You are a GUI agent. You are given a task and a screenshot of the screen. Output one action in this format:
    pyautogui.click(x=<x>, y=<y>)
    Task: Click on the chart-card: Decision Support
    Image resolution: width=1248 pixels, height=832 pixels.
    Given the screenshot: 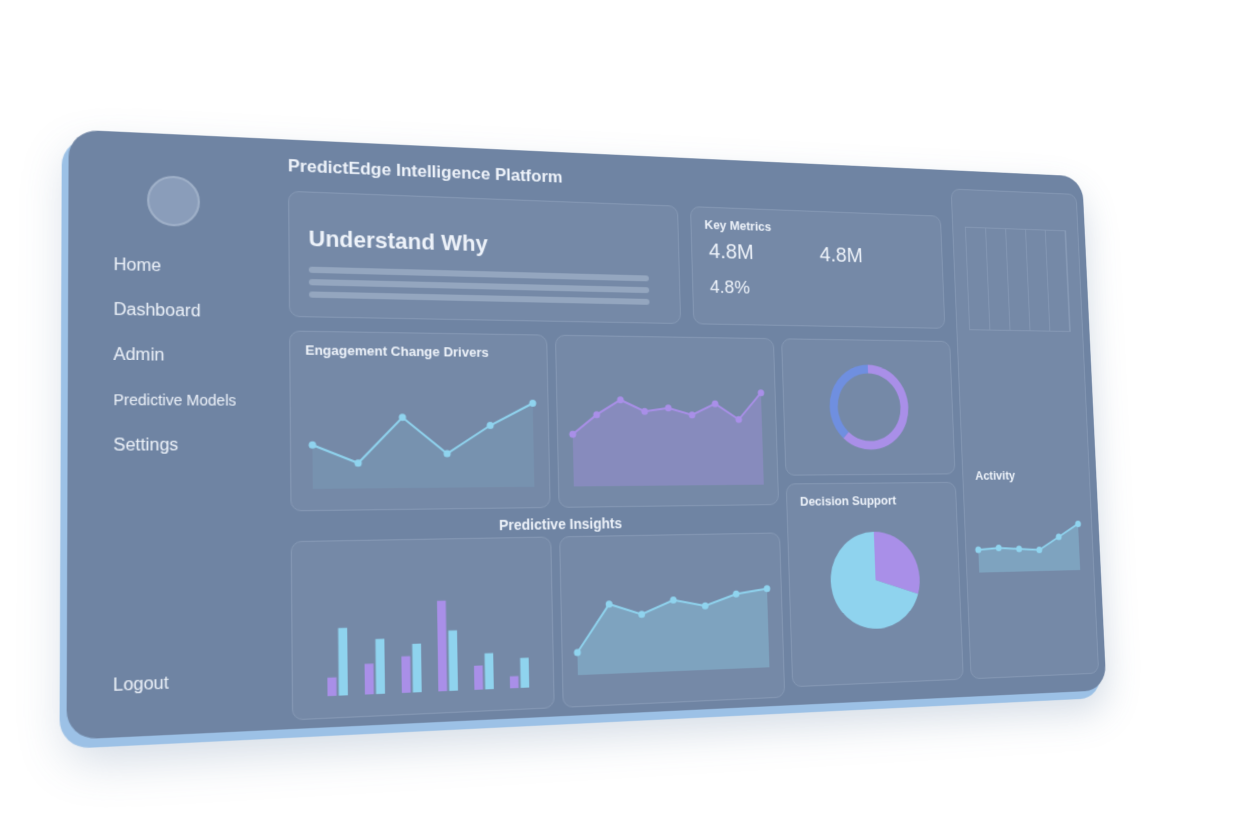 What is the action you would take?
    pyautogui.click(x=874, y=584)
    